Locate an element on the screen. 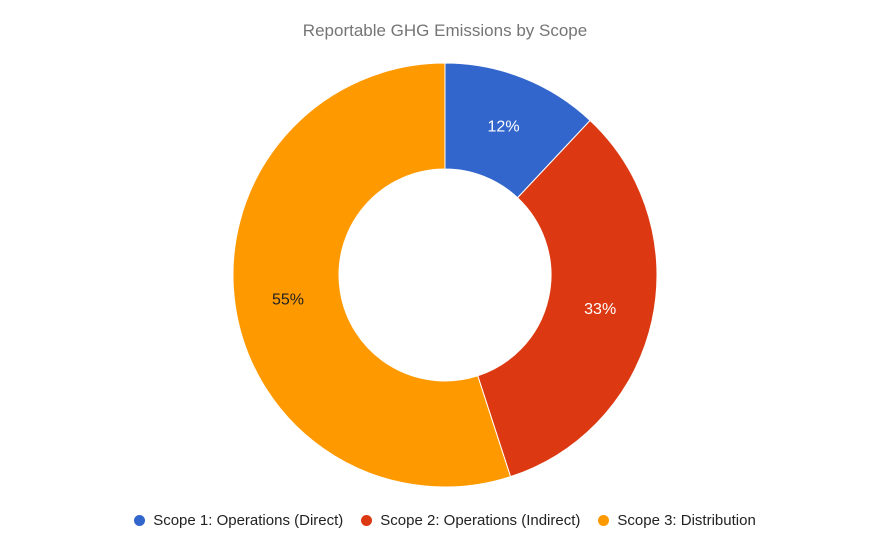 The image size is (890, 550). legend-item-2: Scope 2: Operations (Indirect) is located at coordinates (470, 520).